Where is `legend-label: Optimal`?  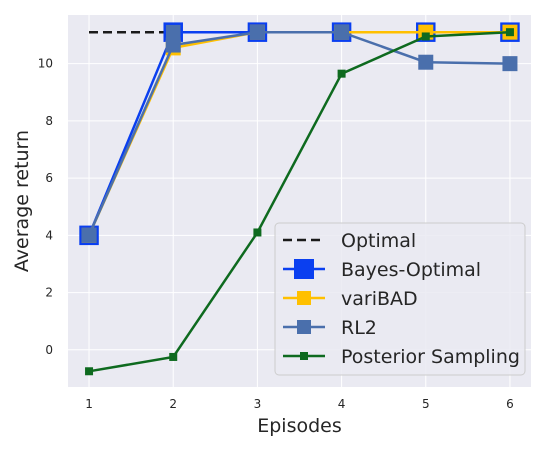
legend-label: Optimal is located at coordinates (378, 241).